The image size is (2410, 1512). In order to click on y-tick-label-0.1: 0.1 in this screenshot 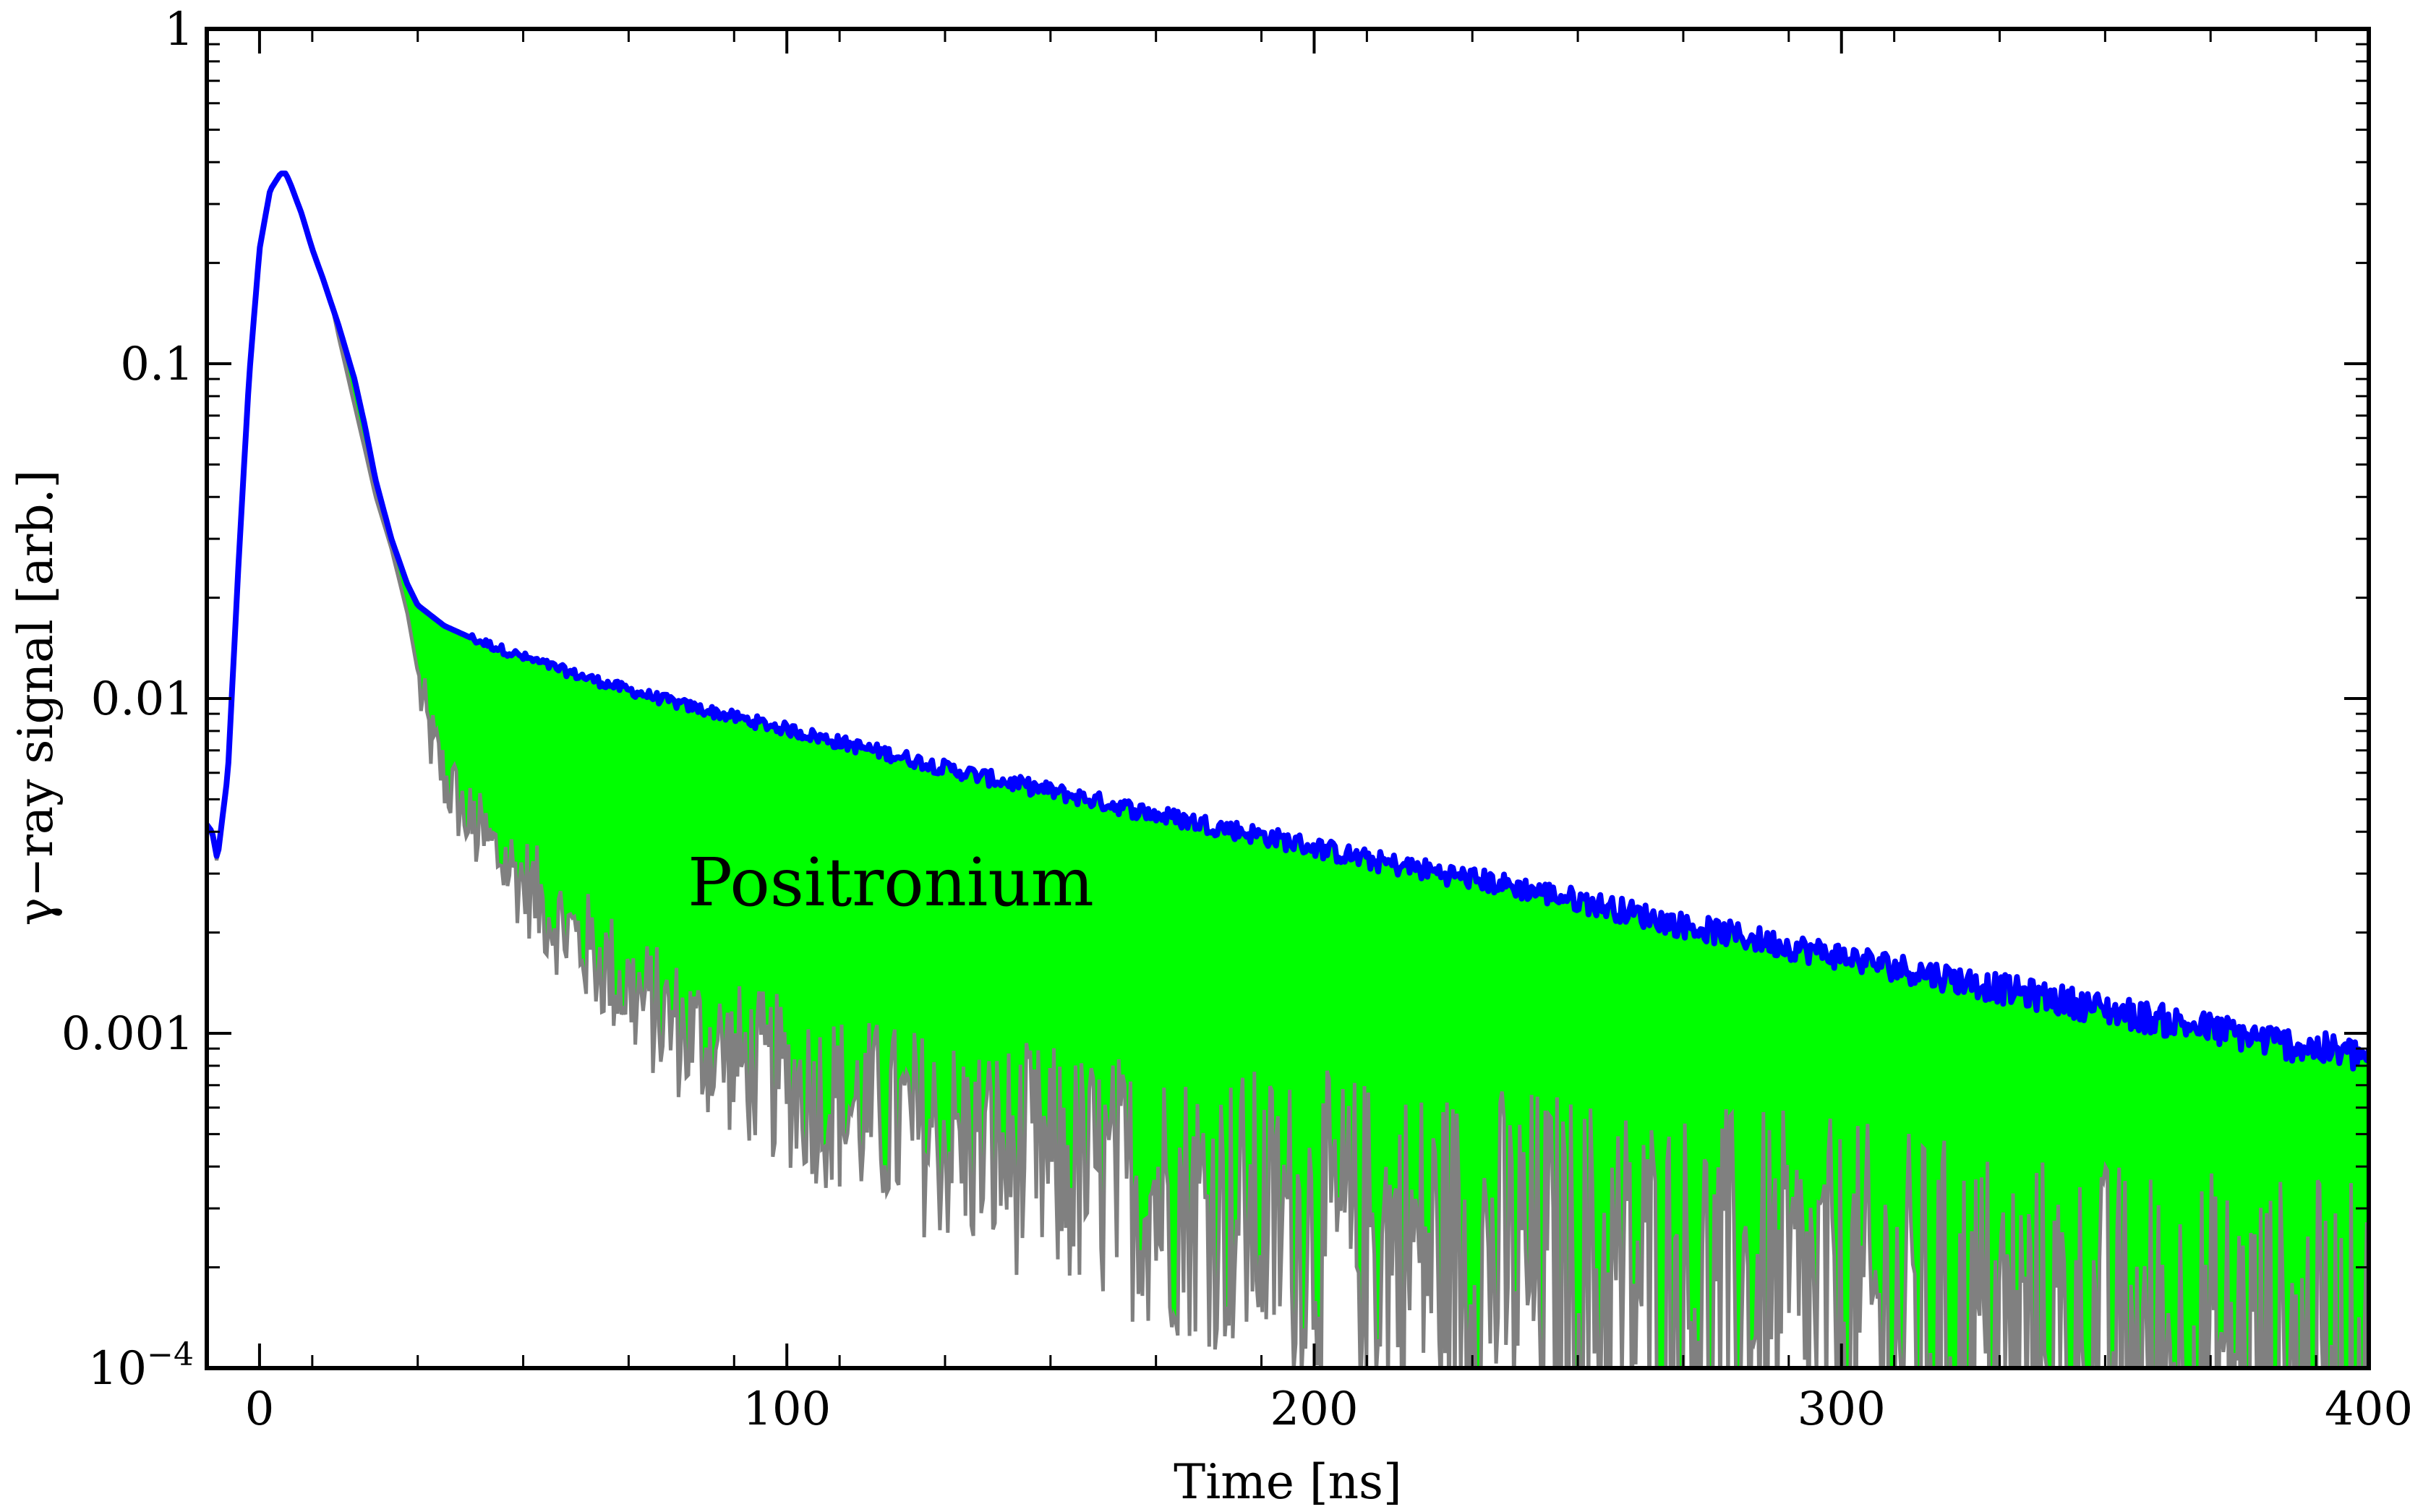, I will do `click(157, 364)`.